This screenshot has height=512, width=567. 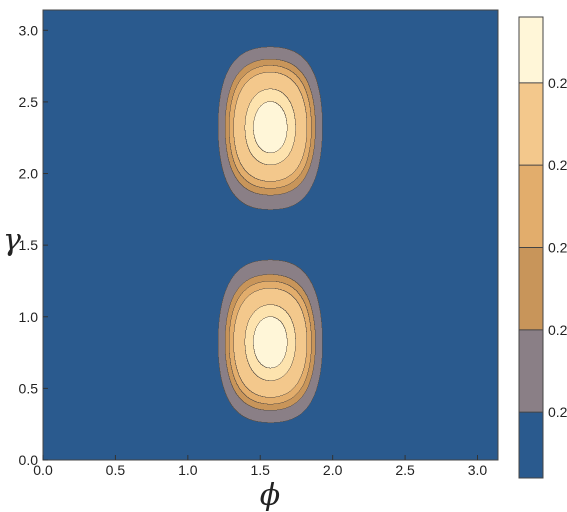 What do you see at coordinates (478, 470) in the screenshot?
I see `x-tick-label: 3.0` at bounding box center [478, 470].